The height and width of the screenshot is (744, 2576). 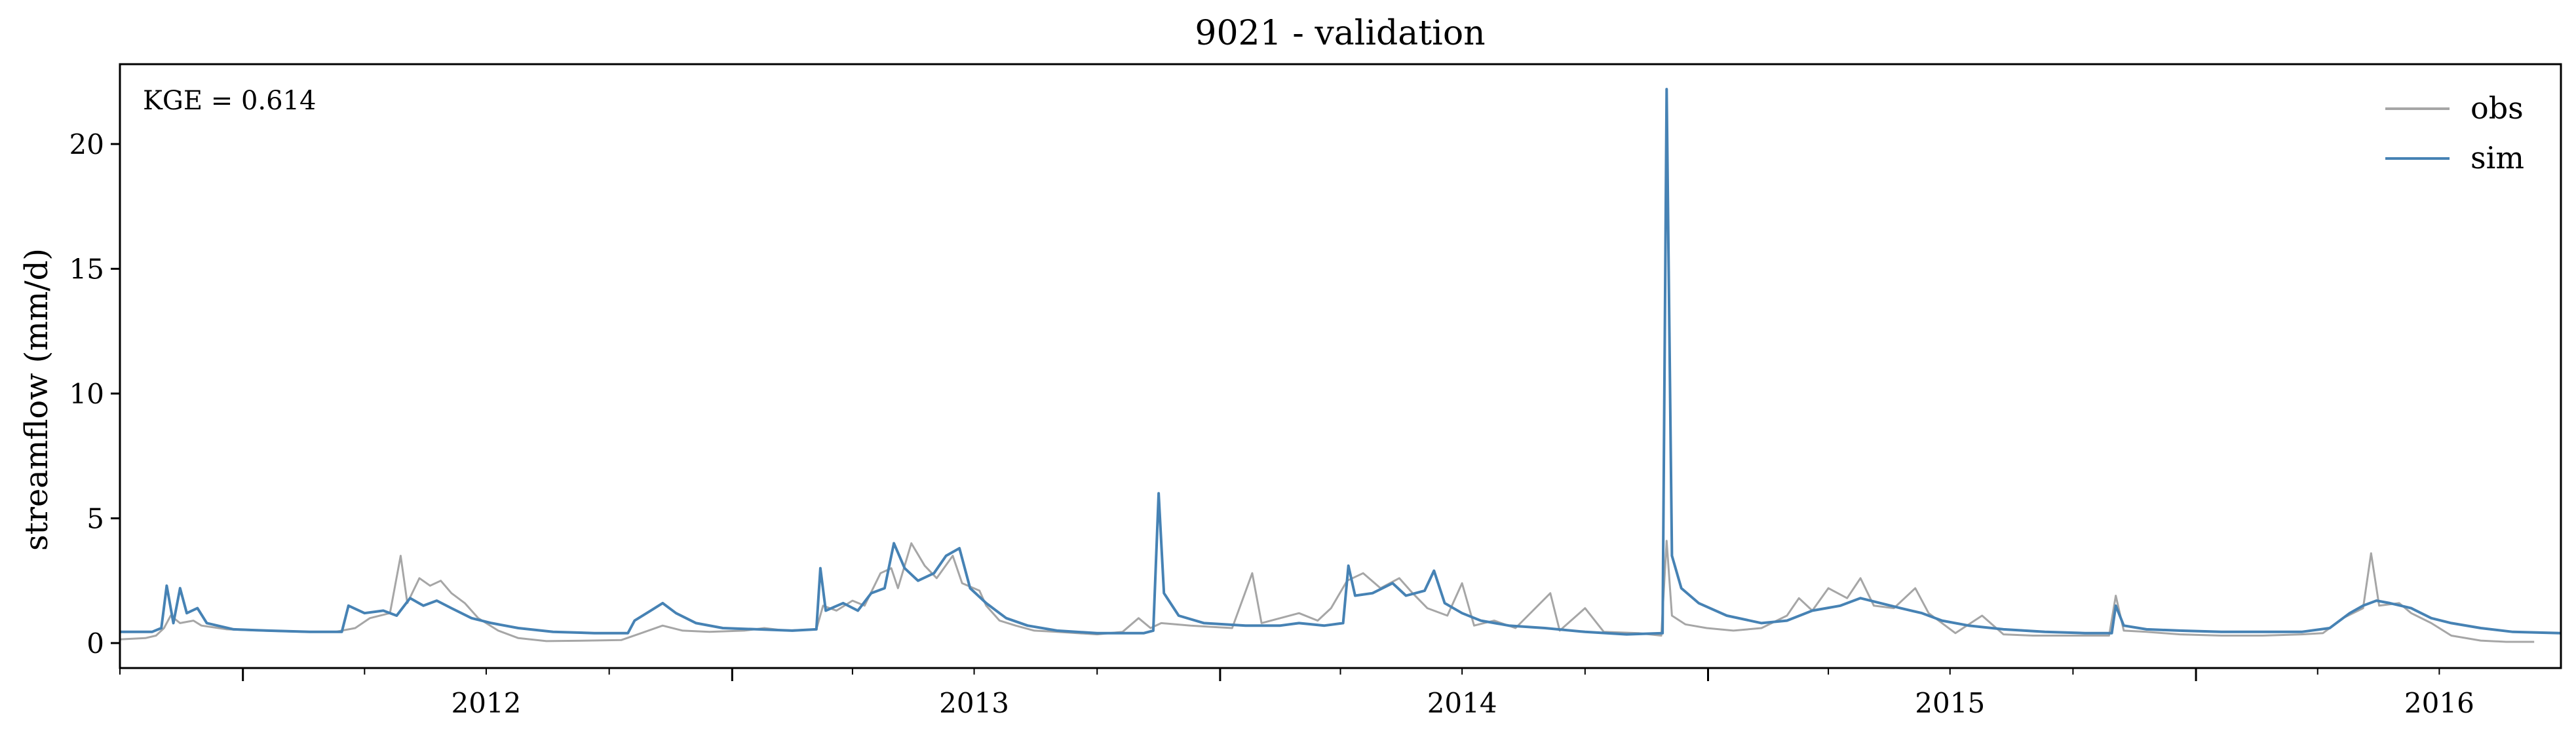 What do you see at coordinates (1340, 33) in the screenshot?
I see `chart-title: 9021 - validation` at bounding box center [1340, 33].